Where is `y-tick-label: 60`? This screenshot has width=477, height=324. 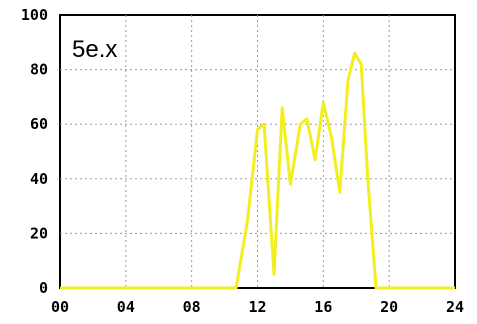 y-tick-label: 60 is located at coordinates (39, 124).